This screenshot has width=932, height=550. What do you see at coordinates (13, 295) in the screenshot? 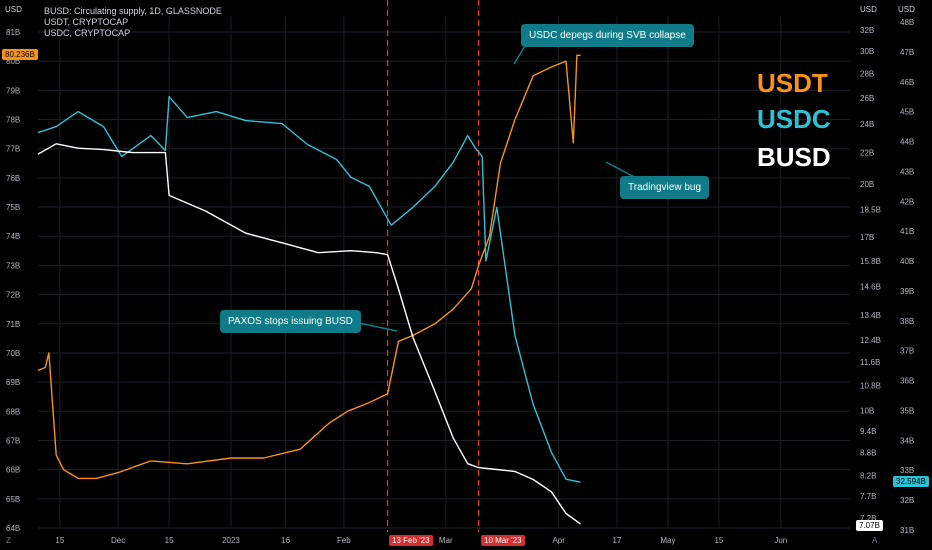
I see `y-tick-left: 72B` at bounding box center [13, 295].